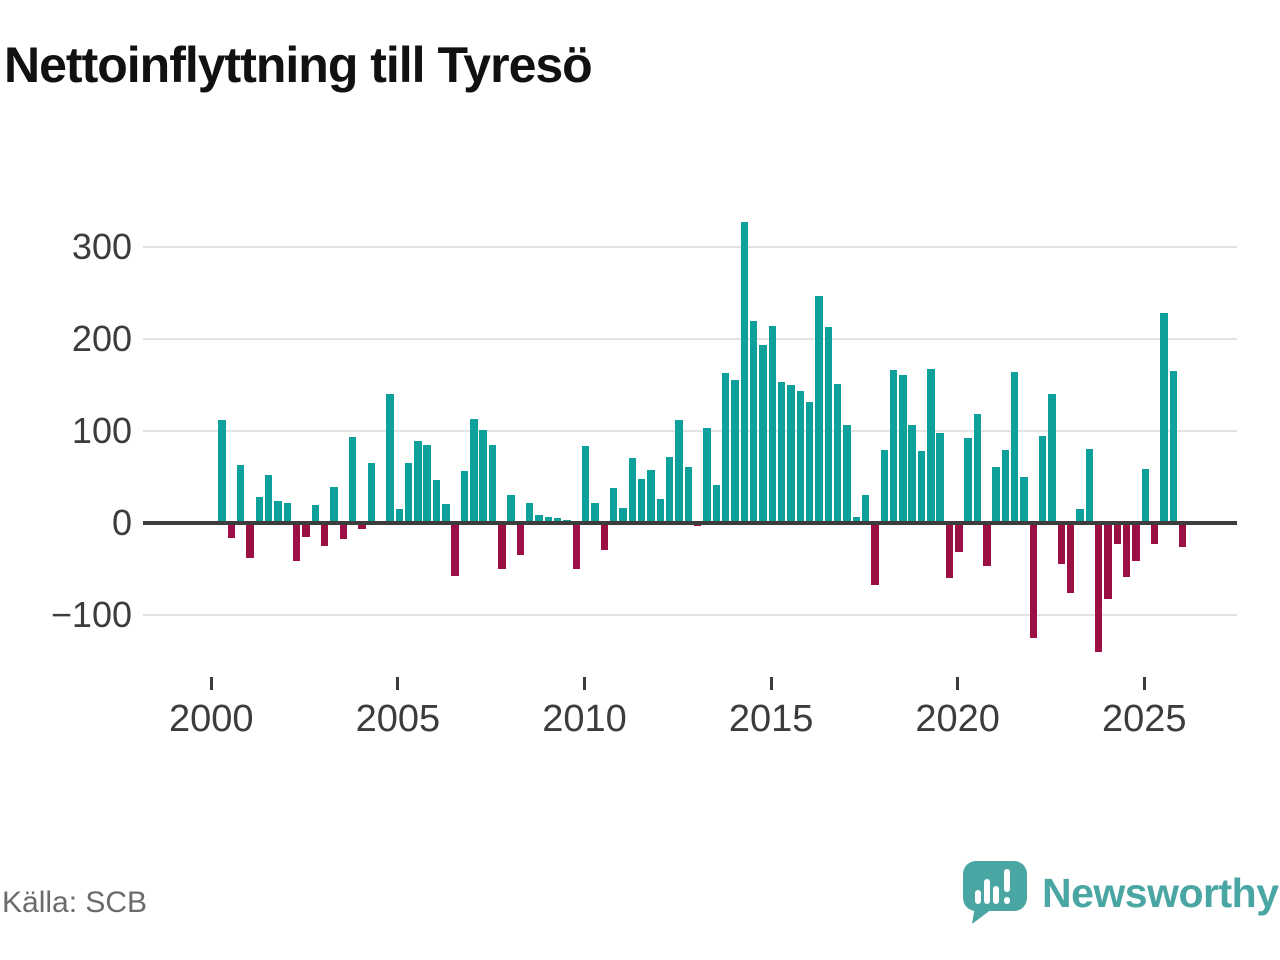 The height and width of the screenshot is (960, 1280). I want to click on y-axis-tick-label: 300, so click(101, 246).